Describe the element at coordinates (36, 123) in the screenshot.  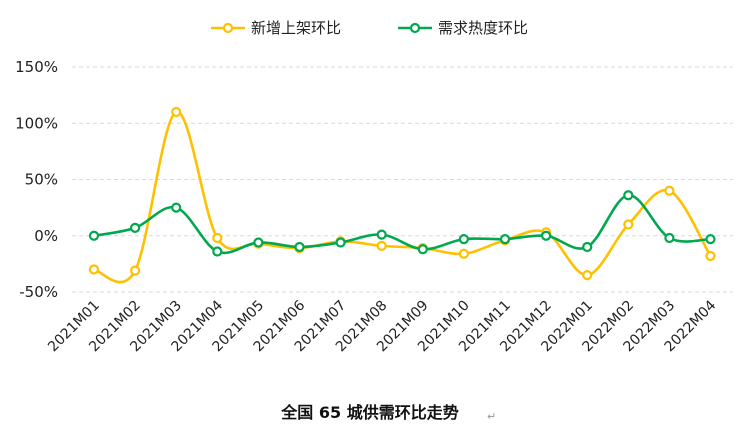
I see `y-tick-label: 100%` at that location.